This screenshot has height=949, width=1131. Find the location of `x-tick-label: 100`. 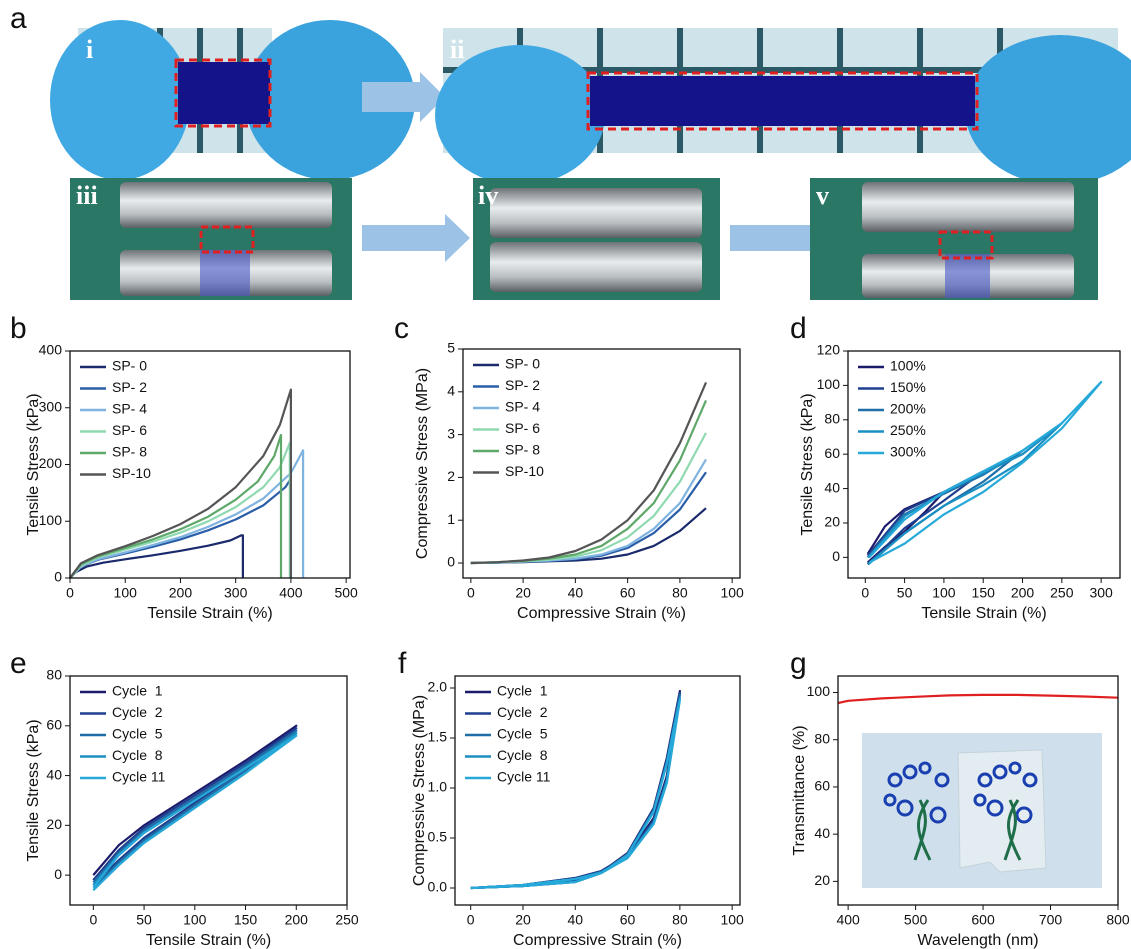

x-tick-label: 100 is located at coordinates (195, 920).